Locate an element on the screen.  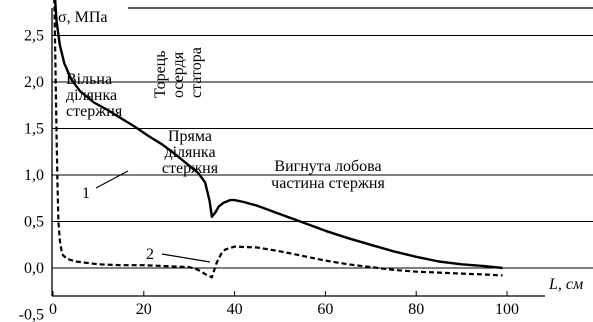
annotation-free-line: Вільна is located at coordinates (89, 79).